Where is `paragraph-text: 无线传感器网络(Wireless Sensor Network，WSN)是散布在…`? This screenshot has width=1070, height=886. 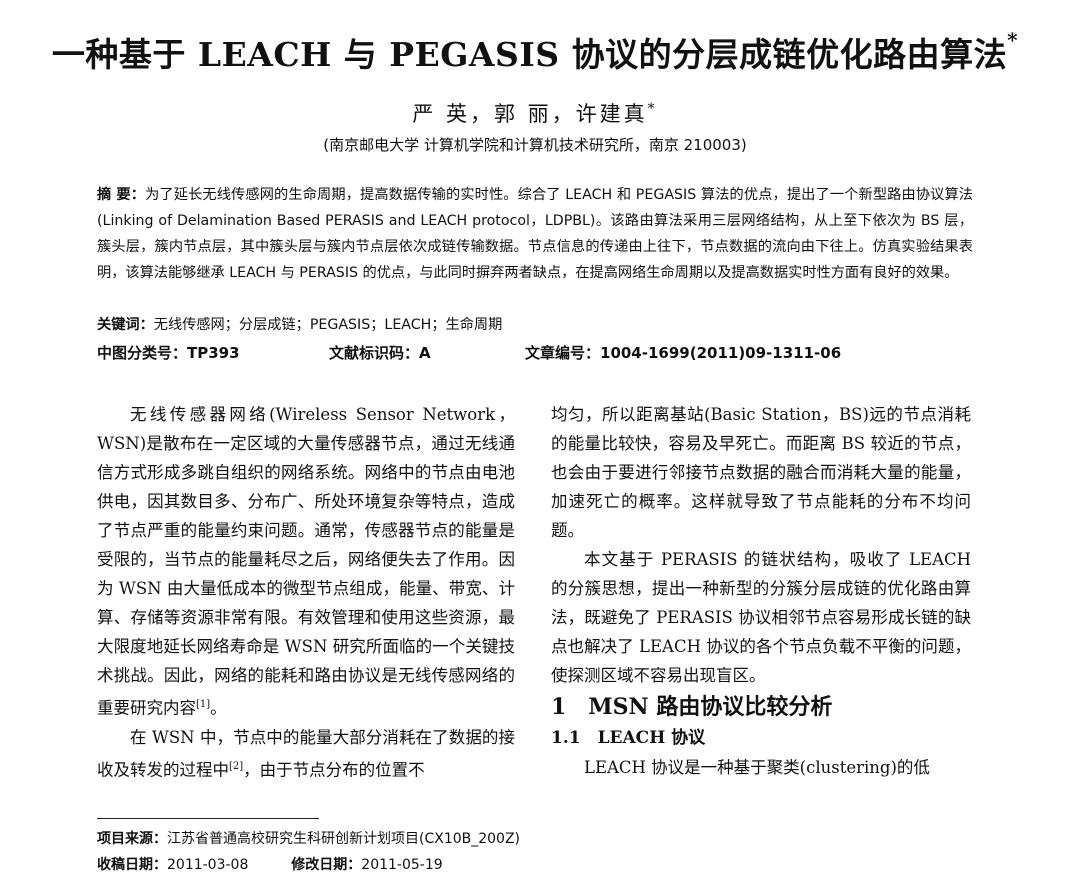
paragraph-text: 无线传感器网络(Wireless Sensor Network，WSN)是散布在… is located at coordinates (306, 561).